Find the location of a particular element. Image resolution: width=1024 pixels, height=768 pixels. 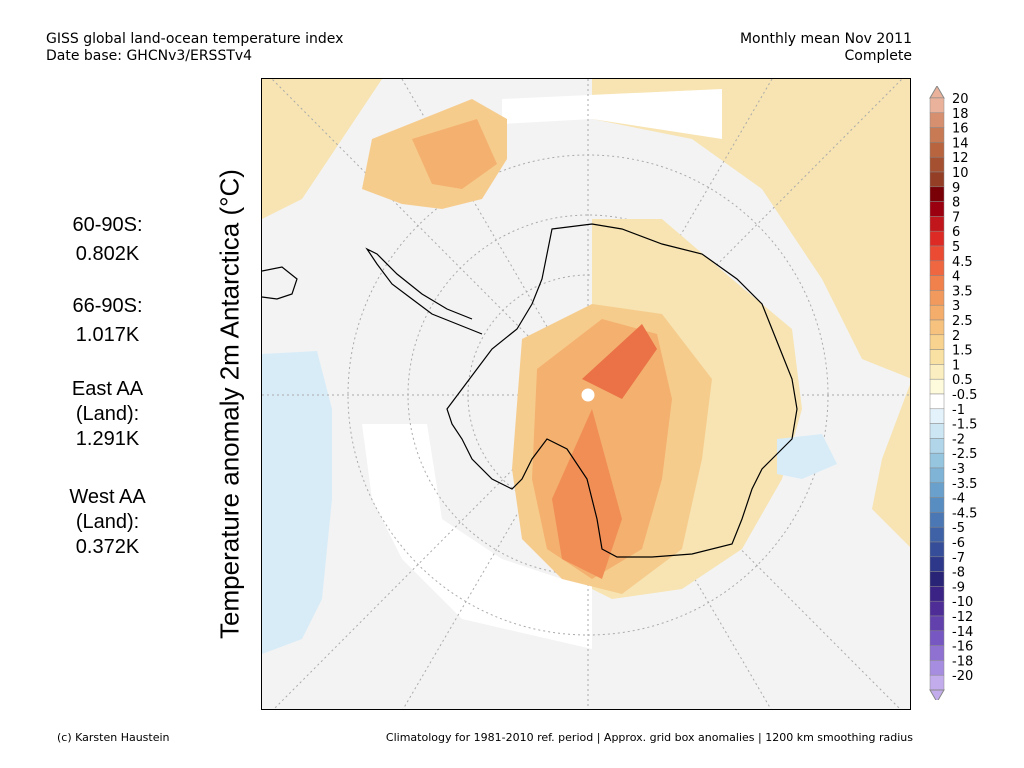

colorbar-label: -7 is located at coordinates (958, 558).